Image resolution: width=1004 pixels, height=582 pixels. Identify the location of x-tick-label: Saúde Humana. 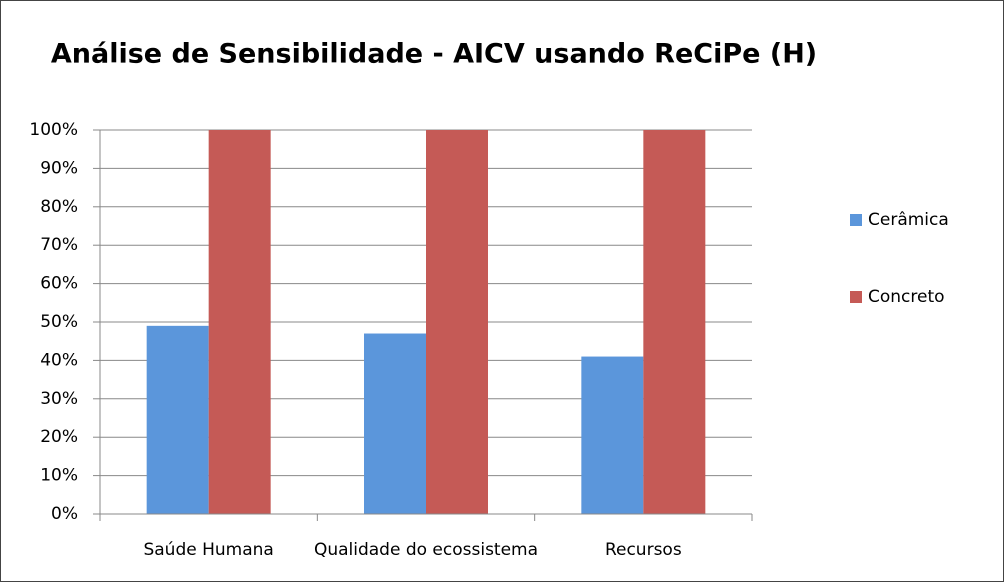
(208, 550).